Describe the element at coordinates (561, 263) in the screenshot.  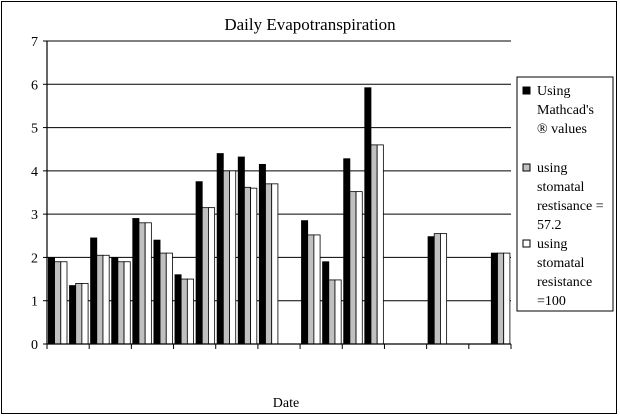
I see `legend-label-3: stomatal` at that location.